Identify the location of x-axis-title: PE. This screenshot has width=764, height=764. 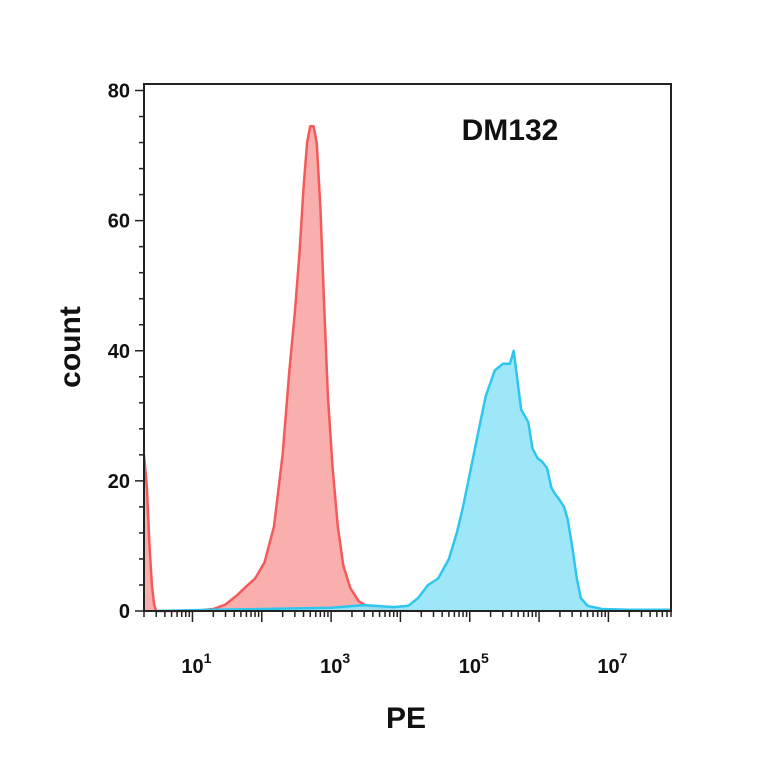
(406, 718).